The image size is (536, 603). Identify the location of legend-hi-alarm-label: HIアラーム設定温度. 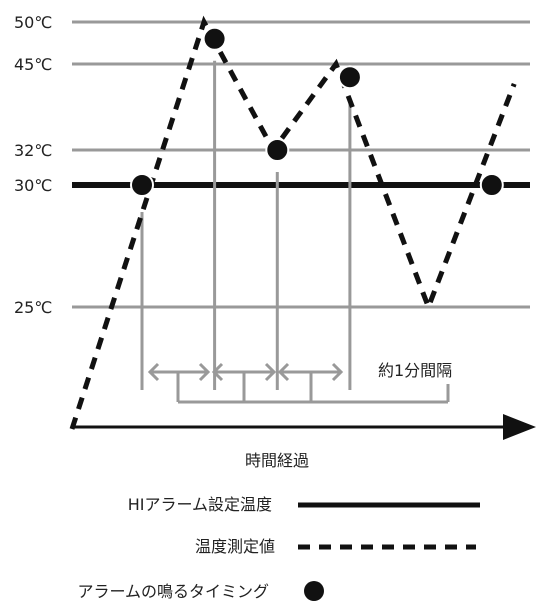
(200, 504).